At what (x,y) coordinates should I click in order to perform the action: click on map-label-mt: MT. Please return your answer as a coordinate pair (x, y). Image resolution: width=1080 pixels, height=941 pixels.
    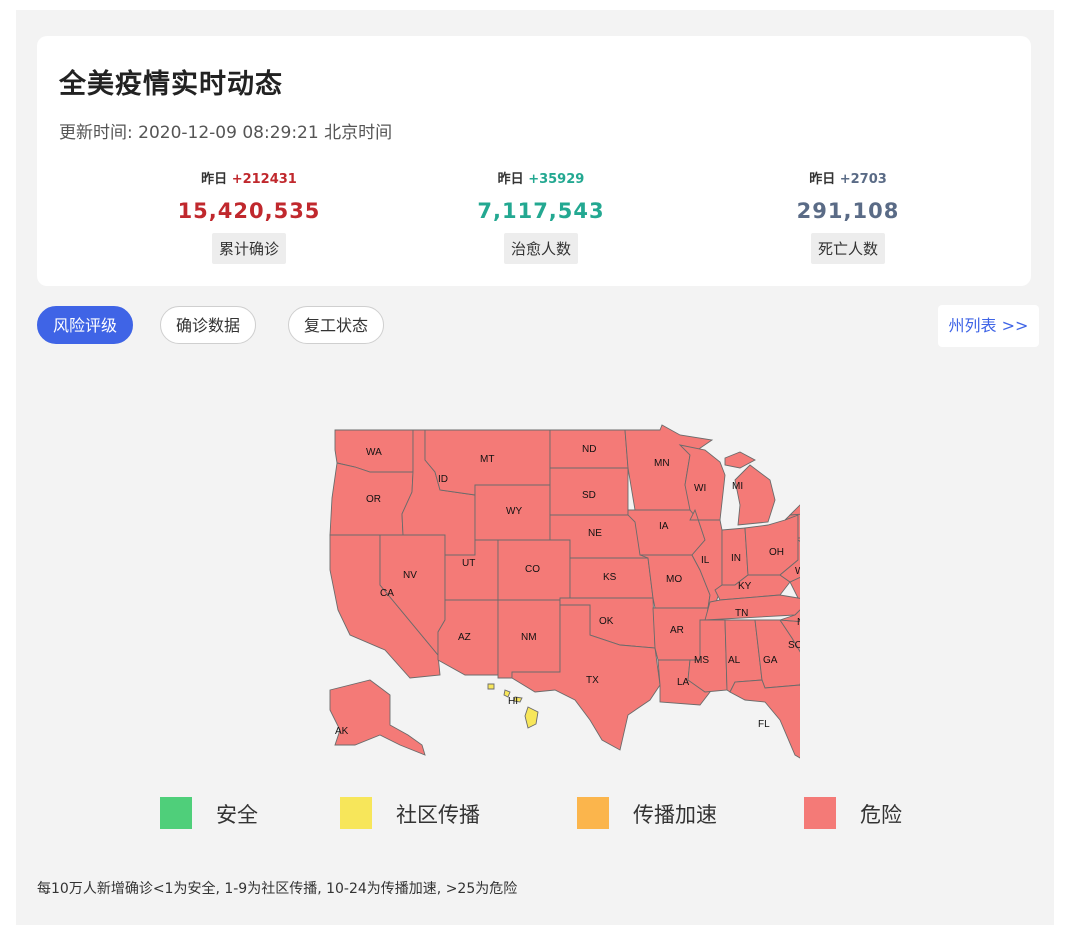
    Looking at the image, I should click on (487, 459).